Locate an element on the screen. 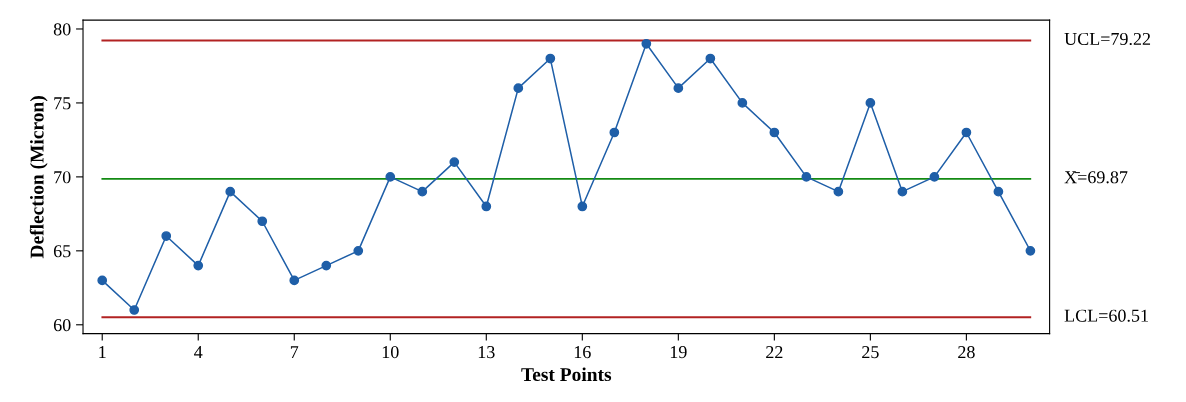  y-tick-label: 60 is located at coordinates (62, 325).